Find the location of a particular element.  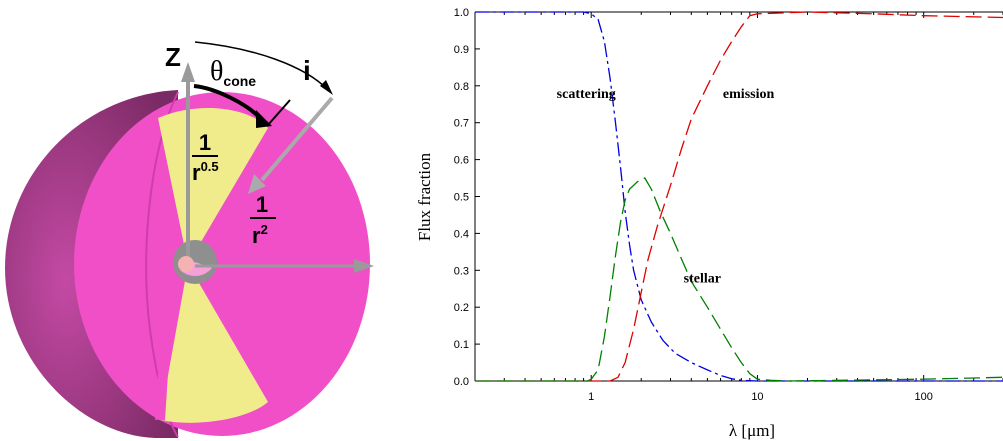

lower-cone is located at coordinates (214, 343).